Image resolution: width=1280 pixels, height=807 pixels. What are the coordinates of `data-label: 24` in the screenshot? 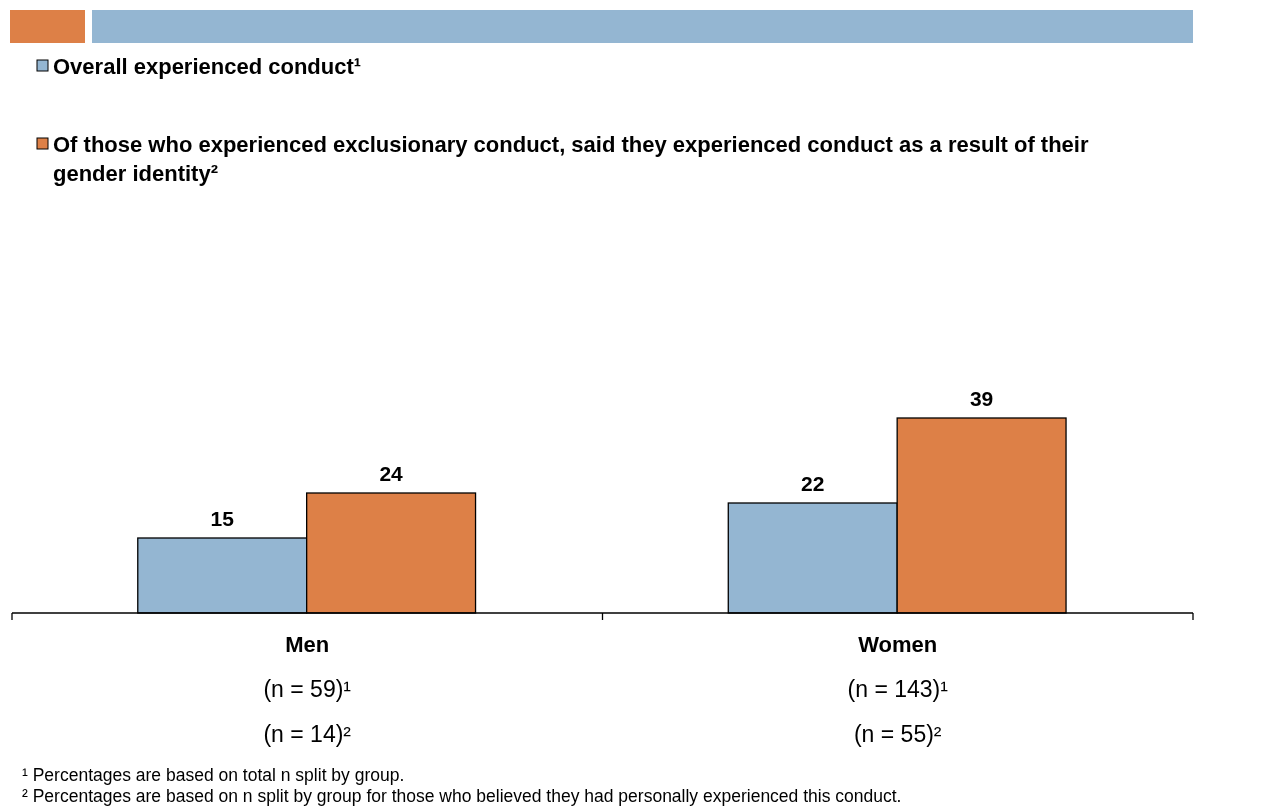 It's located at (391, 473).